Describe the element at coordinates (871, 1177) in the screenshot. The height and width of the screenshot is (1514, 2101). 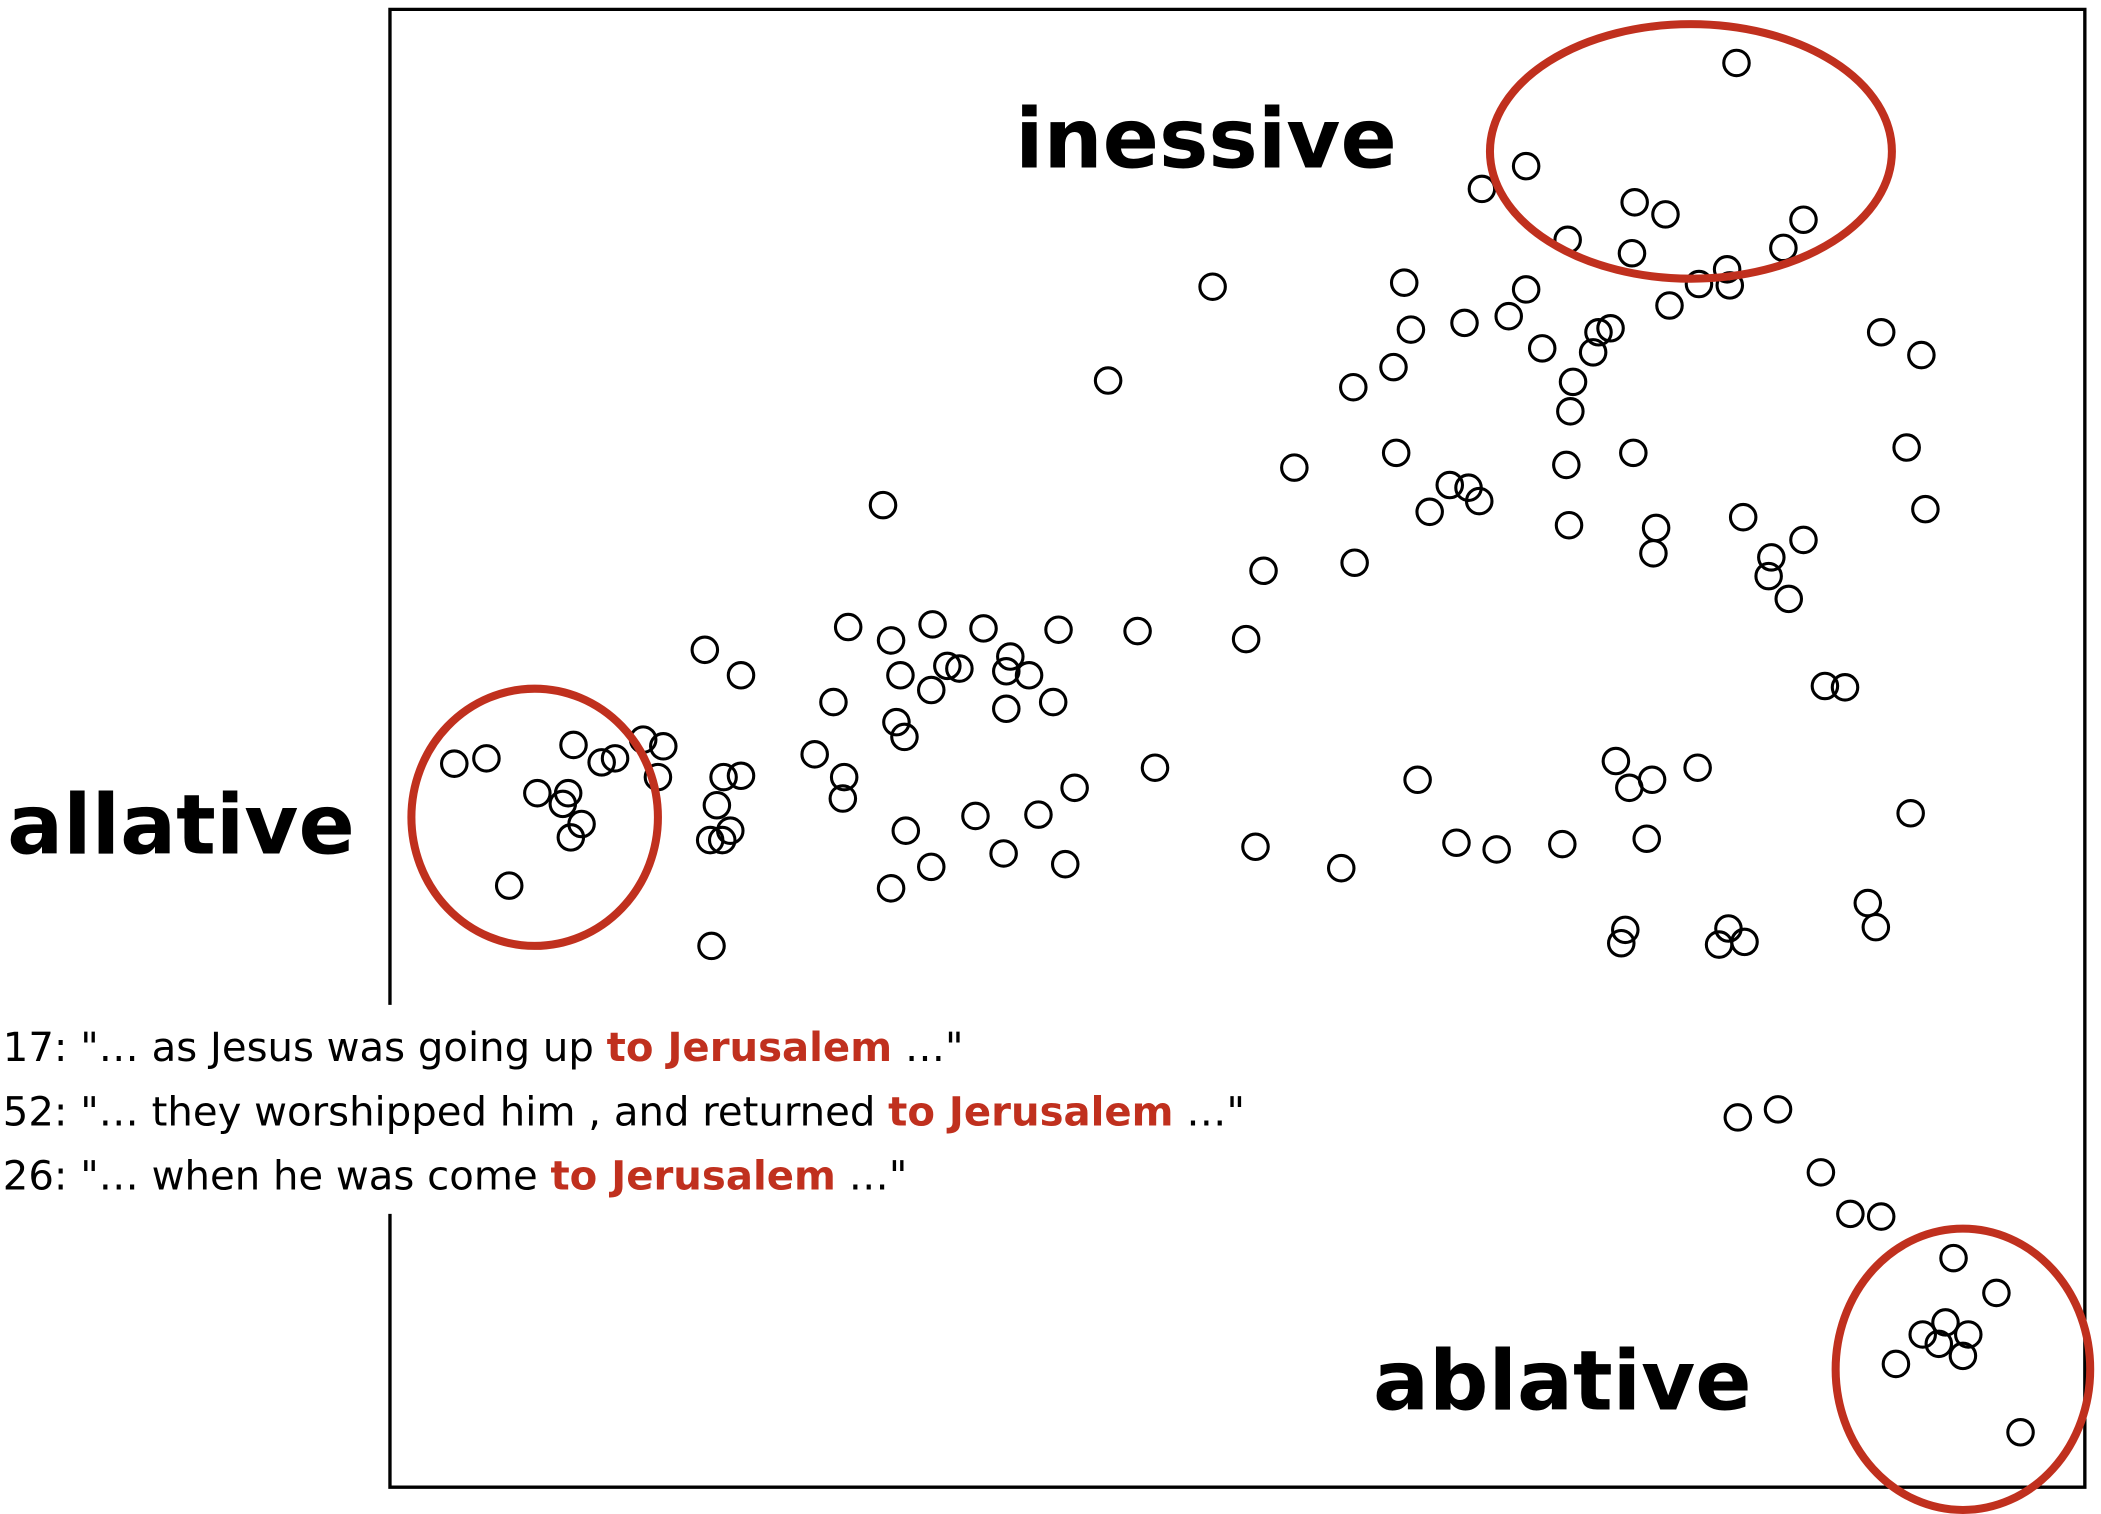
I see `example-text: …"` at that location.